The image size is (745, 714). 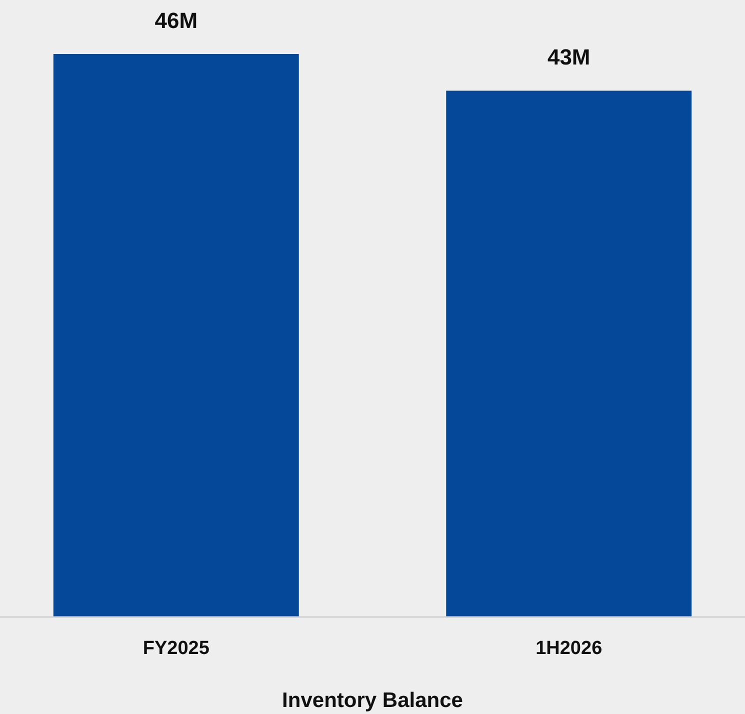 I want to click on x-tick-label: FY2025, so click(x=176, y=648).